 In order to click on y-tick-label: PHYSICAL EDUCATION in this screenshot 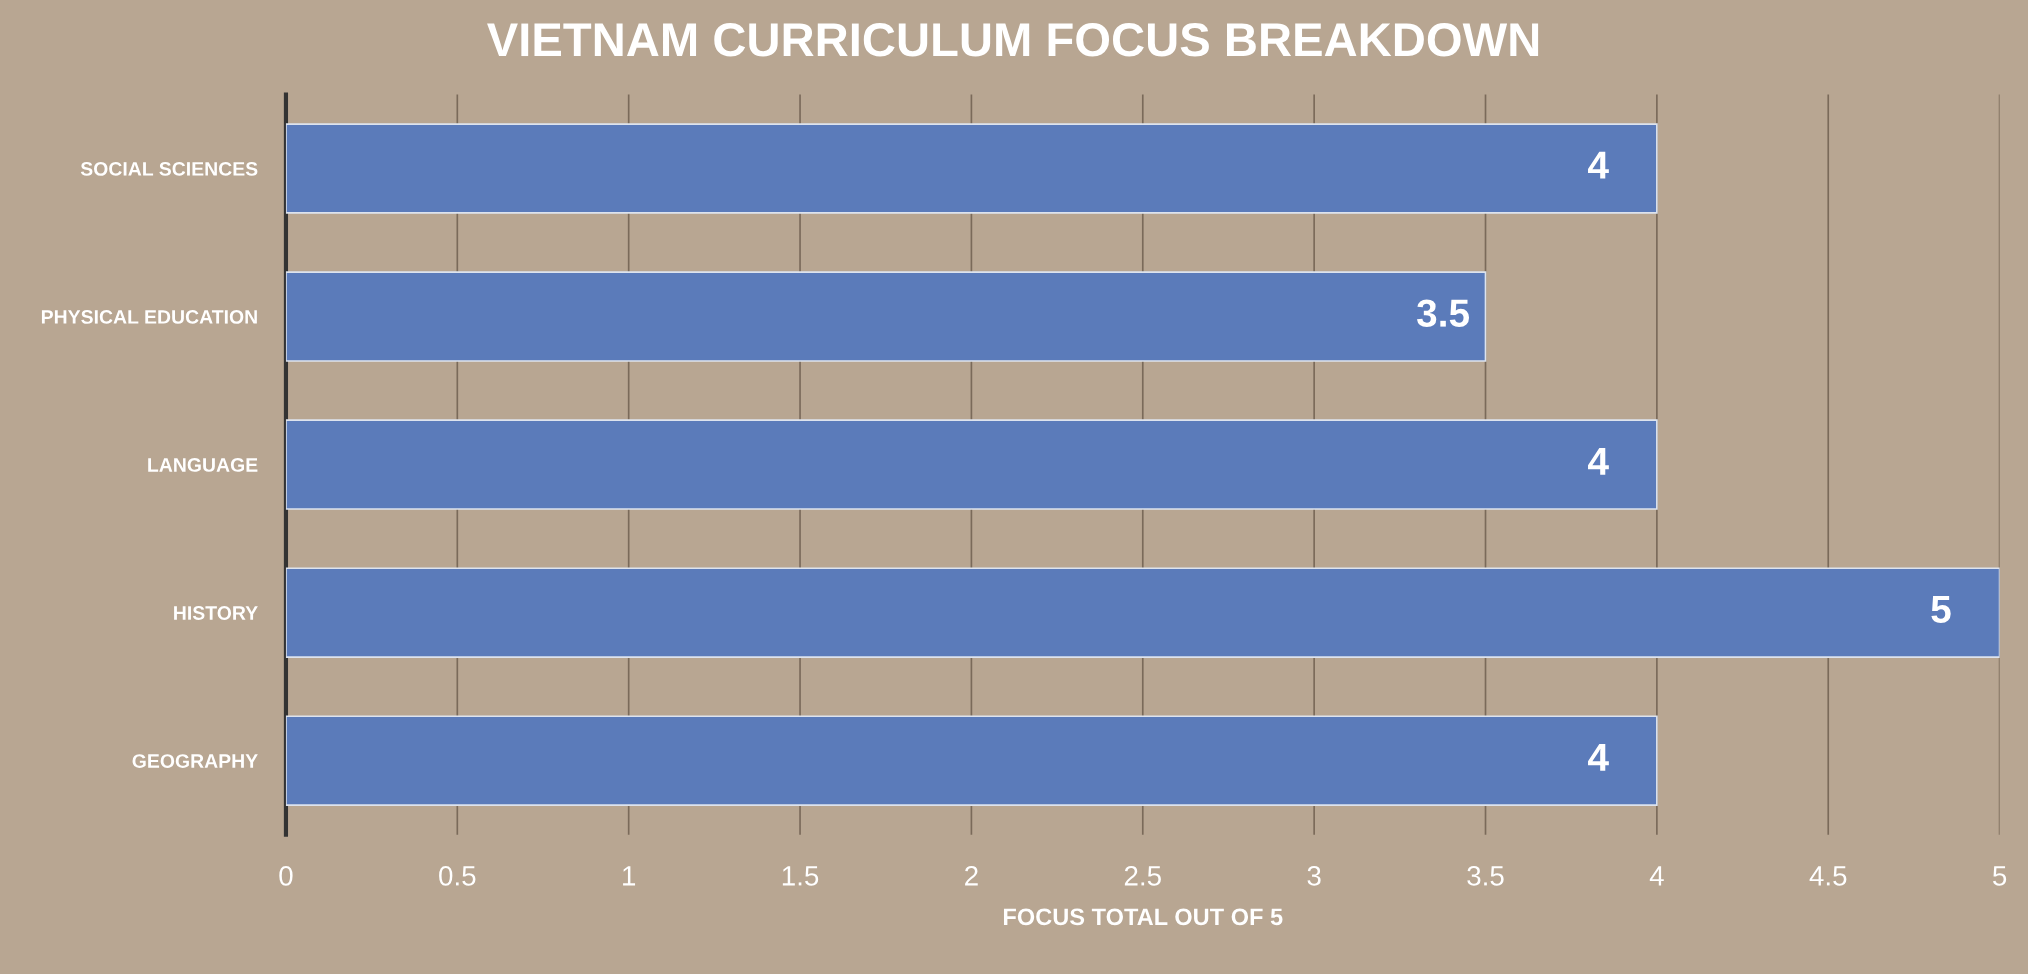, I will do `click(149, 317)`.